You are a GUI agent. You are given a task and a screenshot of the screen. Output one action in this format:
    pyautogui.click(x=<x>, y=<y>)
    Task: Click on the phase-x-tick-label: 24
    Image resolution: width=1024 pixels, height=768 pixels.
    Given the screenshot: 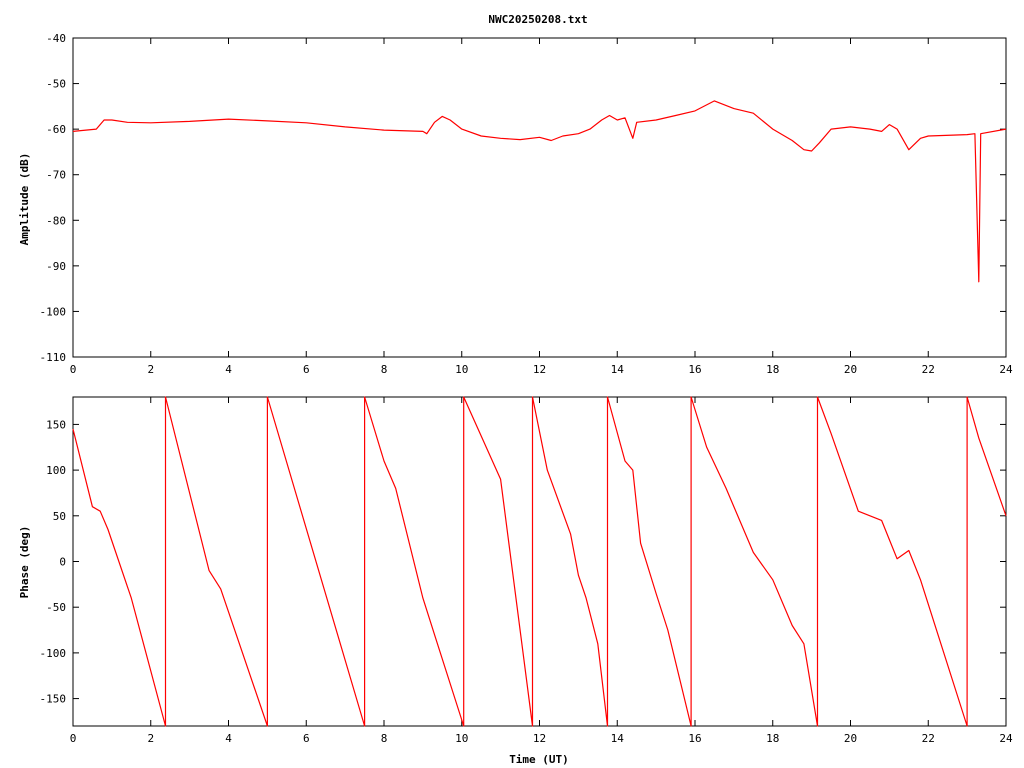 What is the action you would take?
    pyautogui.click(x=1006, y=738)
    